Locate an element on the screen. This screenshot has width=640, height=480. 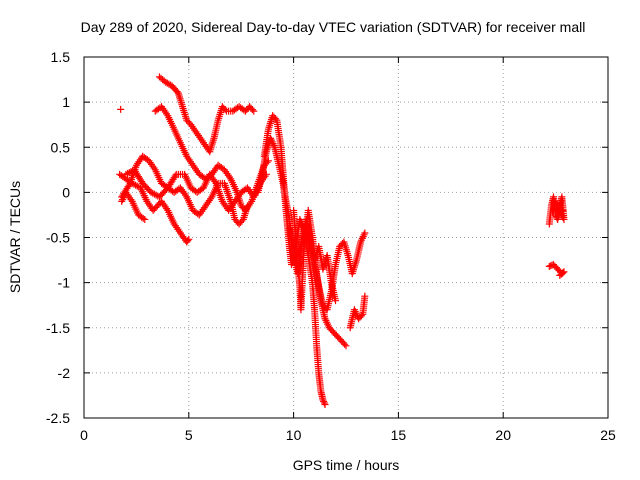
y-tick-label: -2 is located at coordinates (64, 373).